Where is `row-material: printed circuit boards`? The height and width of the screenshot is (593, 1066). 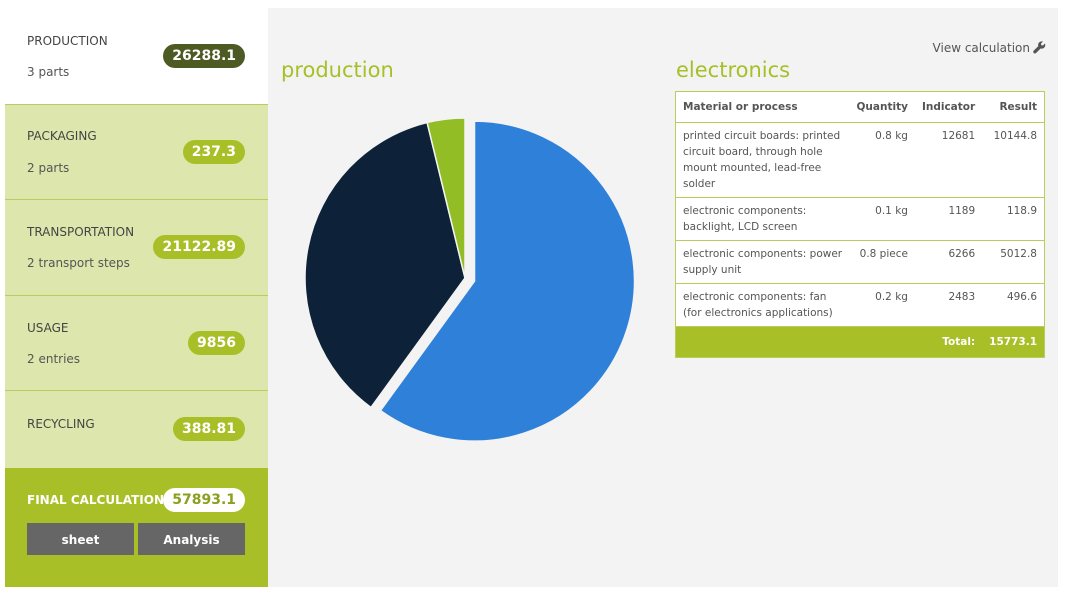 row-material: printed circuit boards is located at coordinates (763, 160).